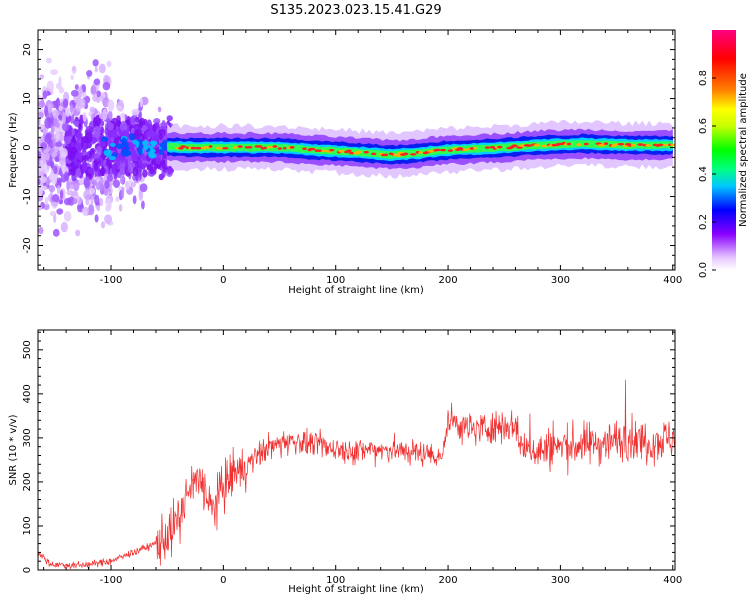 Image resolution: width=750 pixels, height=600 pixels. I want to click on snr-ylabel: SNR (10 * v/v), so click(13, 449).